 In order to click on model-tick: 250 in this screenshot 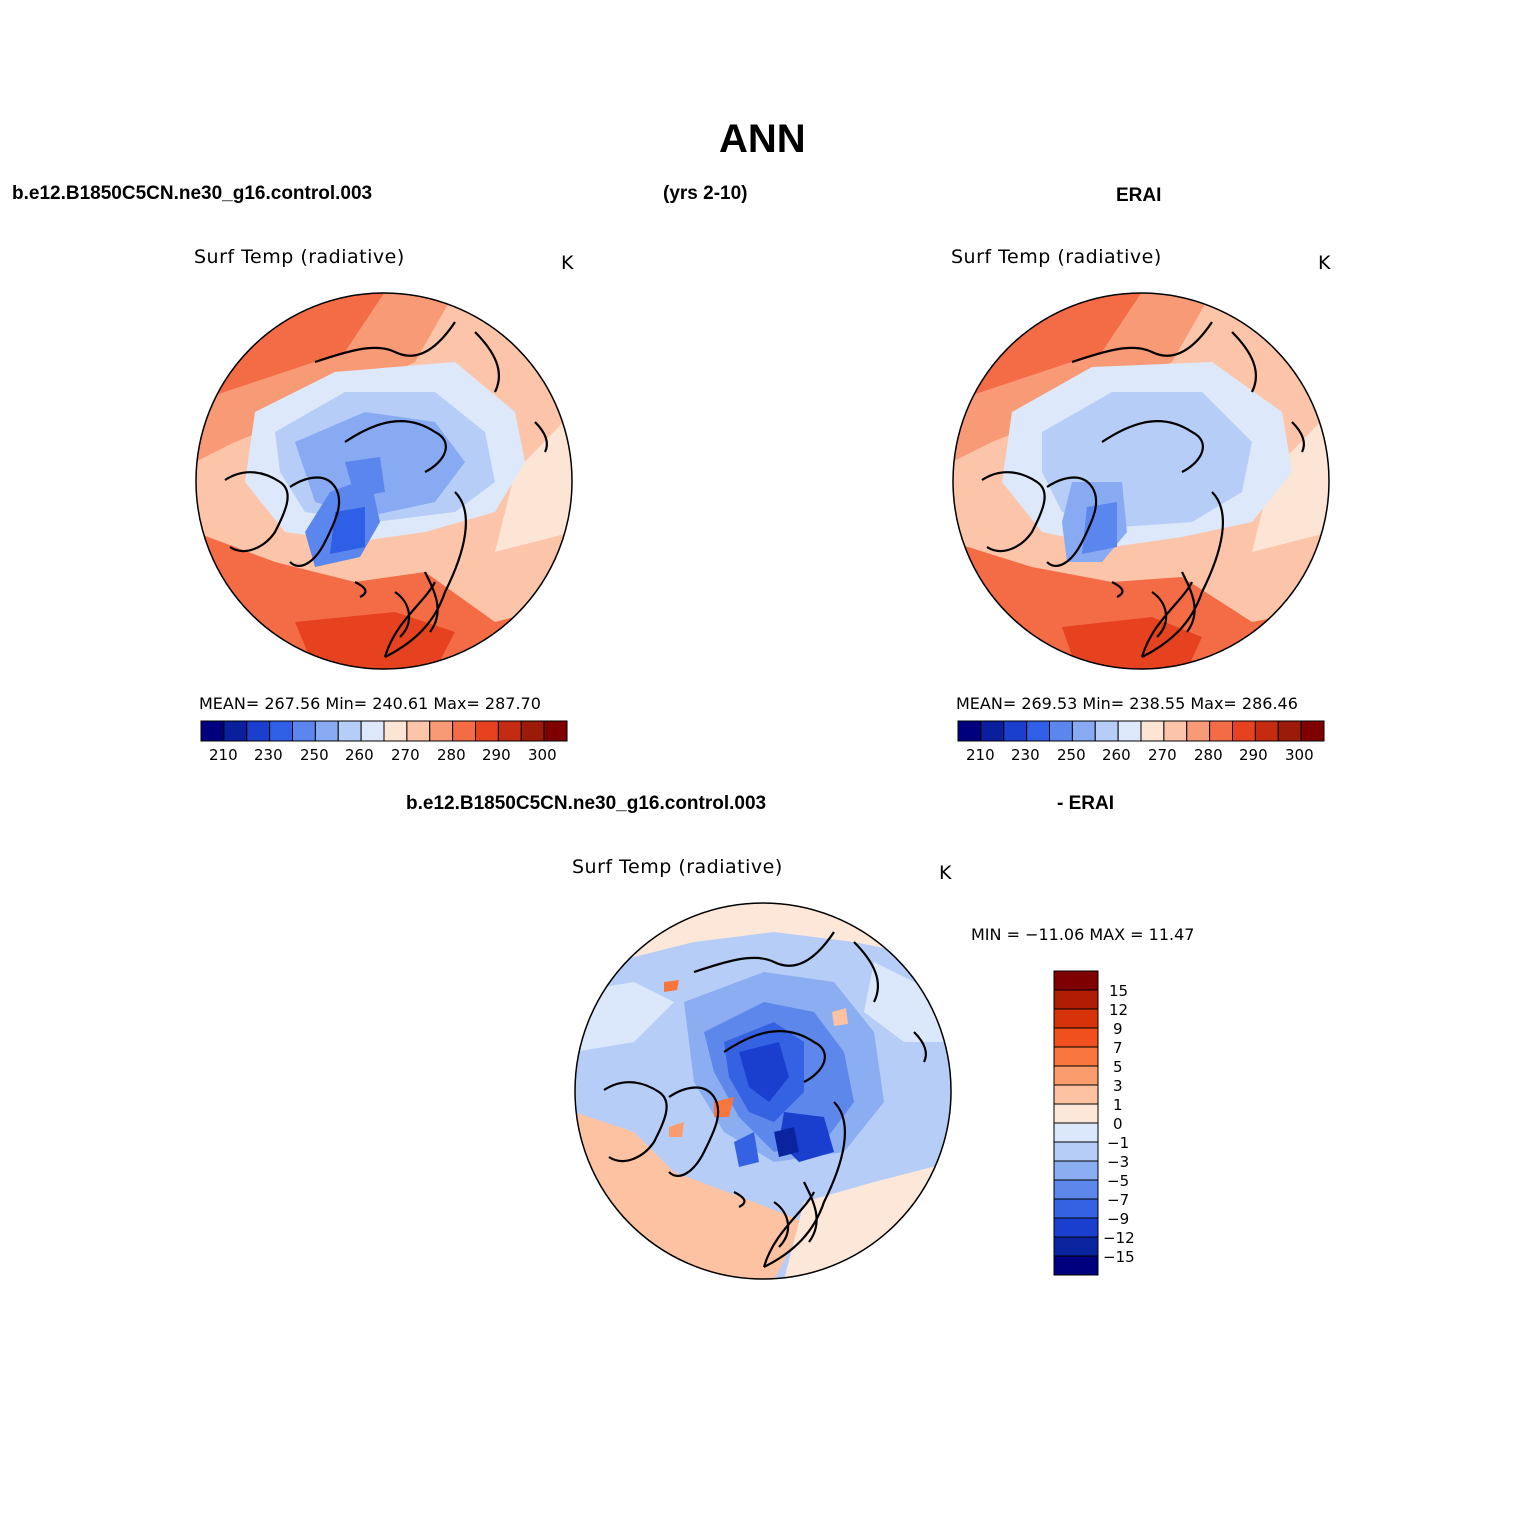, I will do `click(314, 755)`.